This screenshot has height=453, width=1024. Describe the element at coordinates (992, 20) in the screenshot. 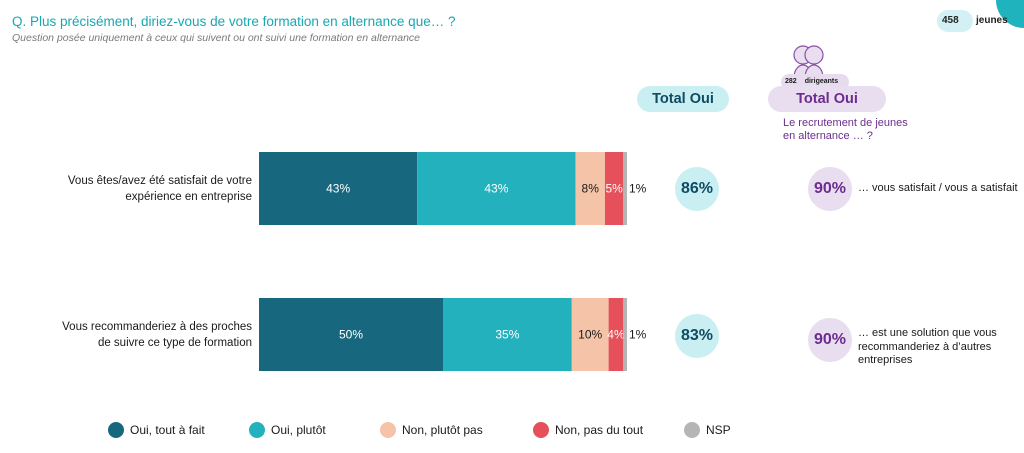

I see `young-sample-label: jeunes` at that location.